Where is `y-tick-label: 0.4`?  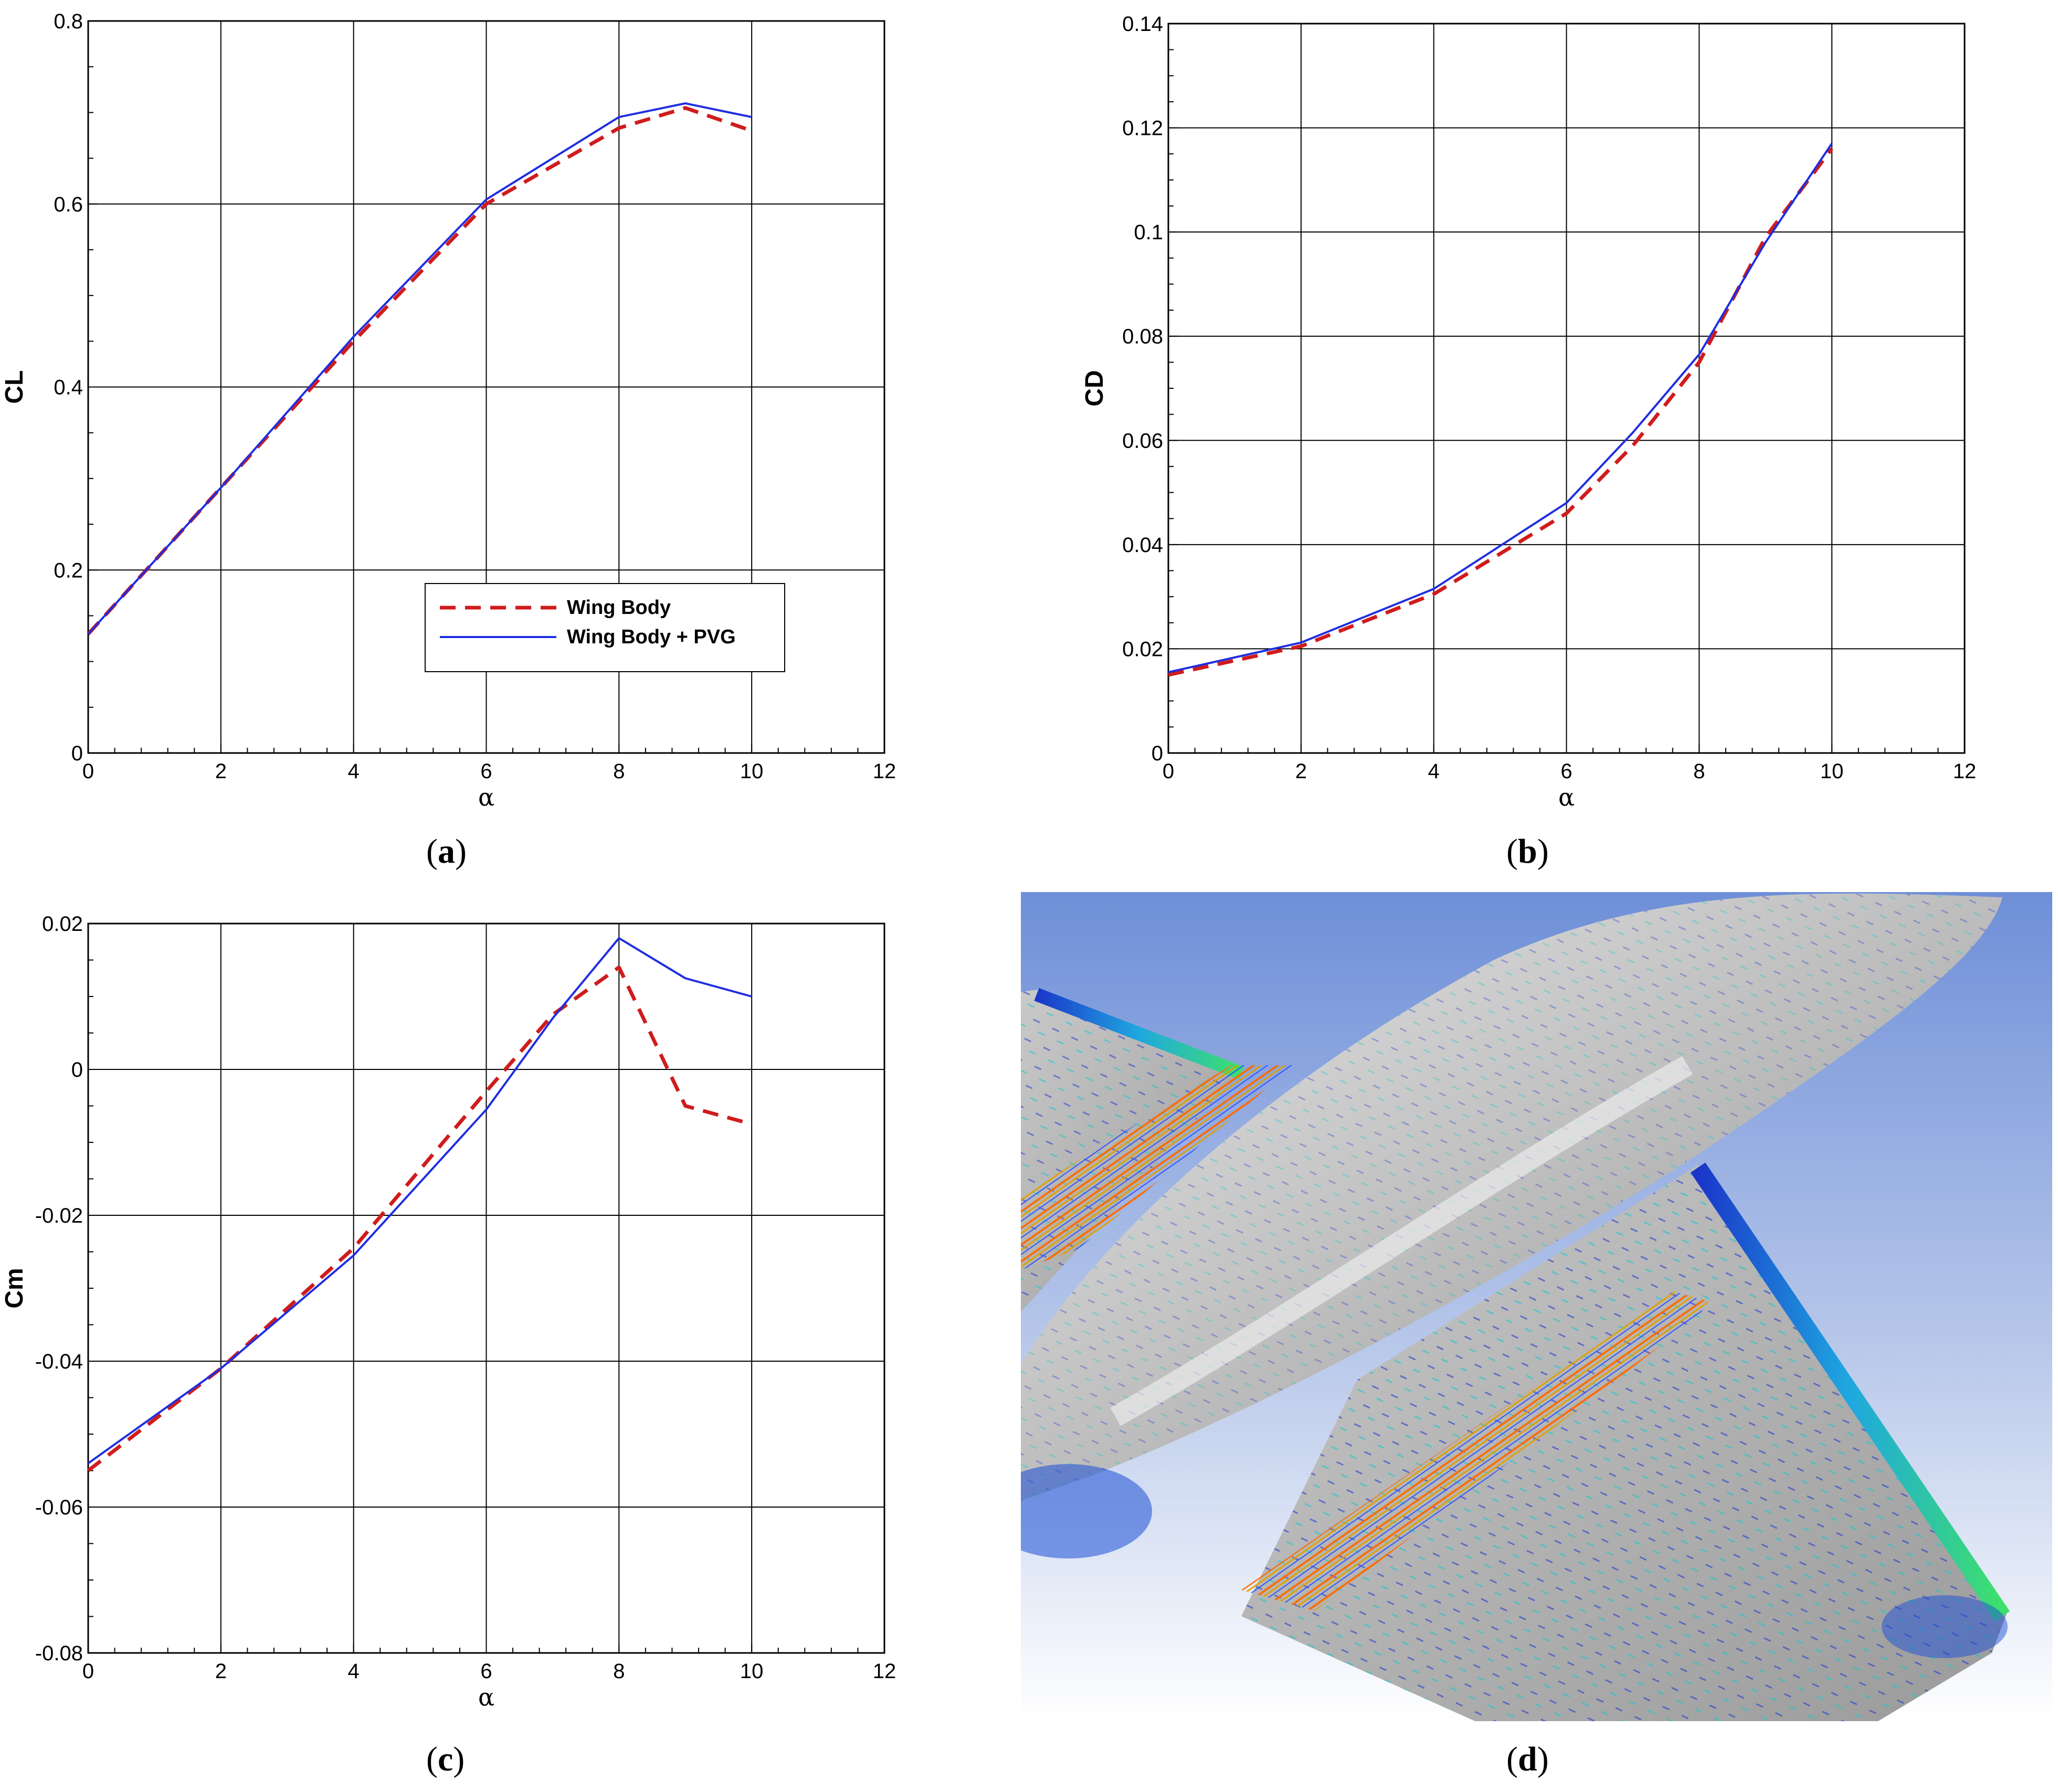 y-tick-label: 0.4 is located at coordinates (68, 387).